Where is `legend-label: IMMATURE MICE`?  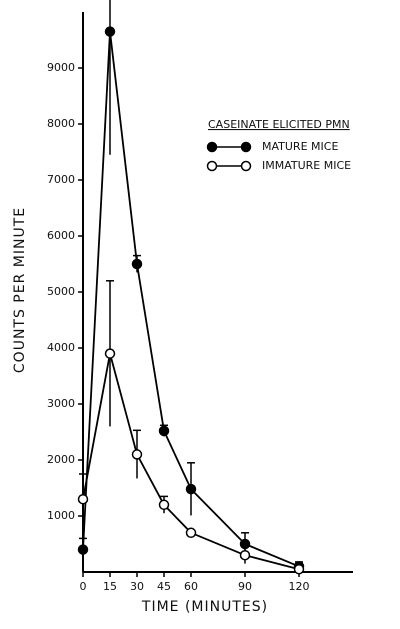
legend-label: IMMATURE MICE is located at coordinates (306, 165).